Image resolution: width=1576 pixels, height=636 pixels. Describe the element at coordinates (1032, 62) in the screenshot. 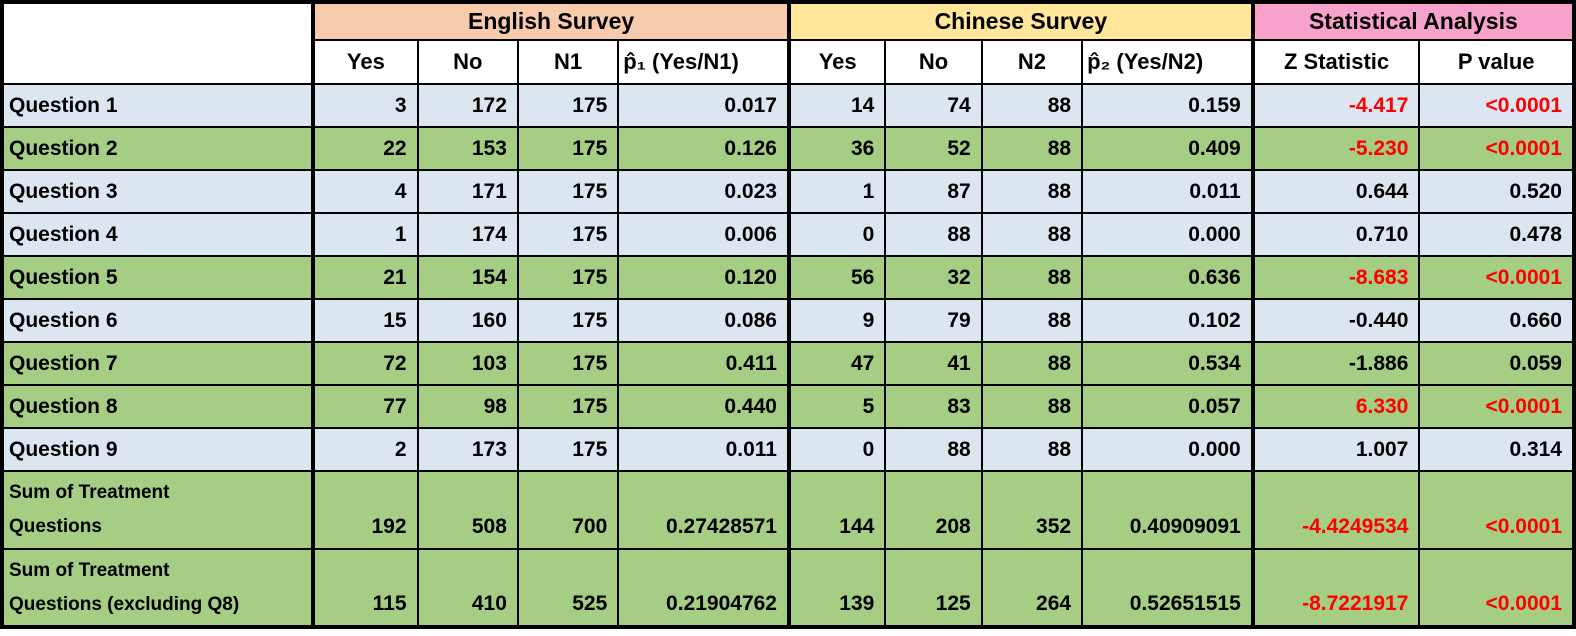

I see `column-header-cn-n2: N2` at that location.